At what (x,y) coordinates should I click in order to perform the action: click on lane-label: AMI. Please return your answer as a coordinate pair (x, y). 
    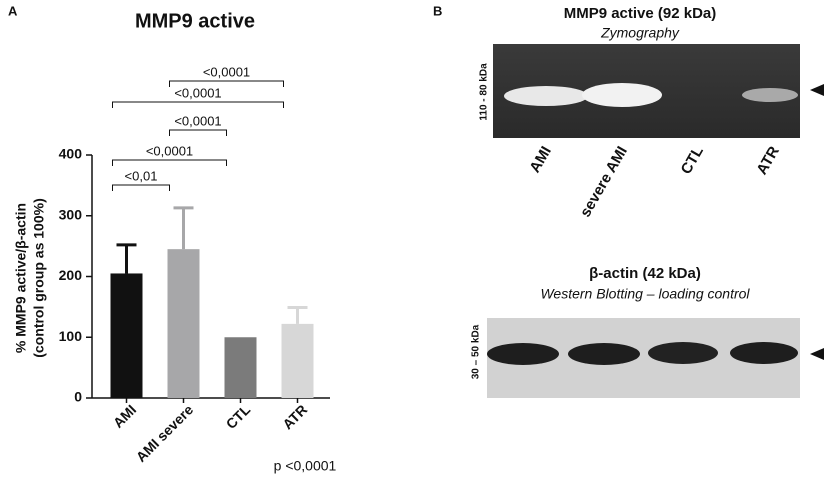
    Looking at the image, I should click on (540, 159).